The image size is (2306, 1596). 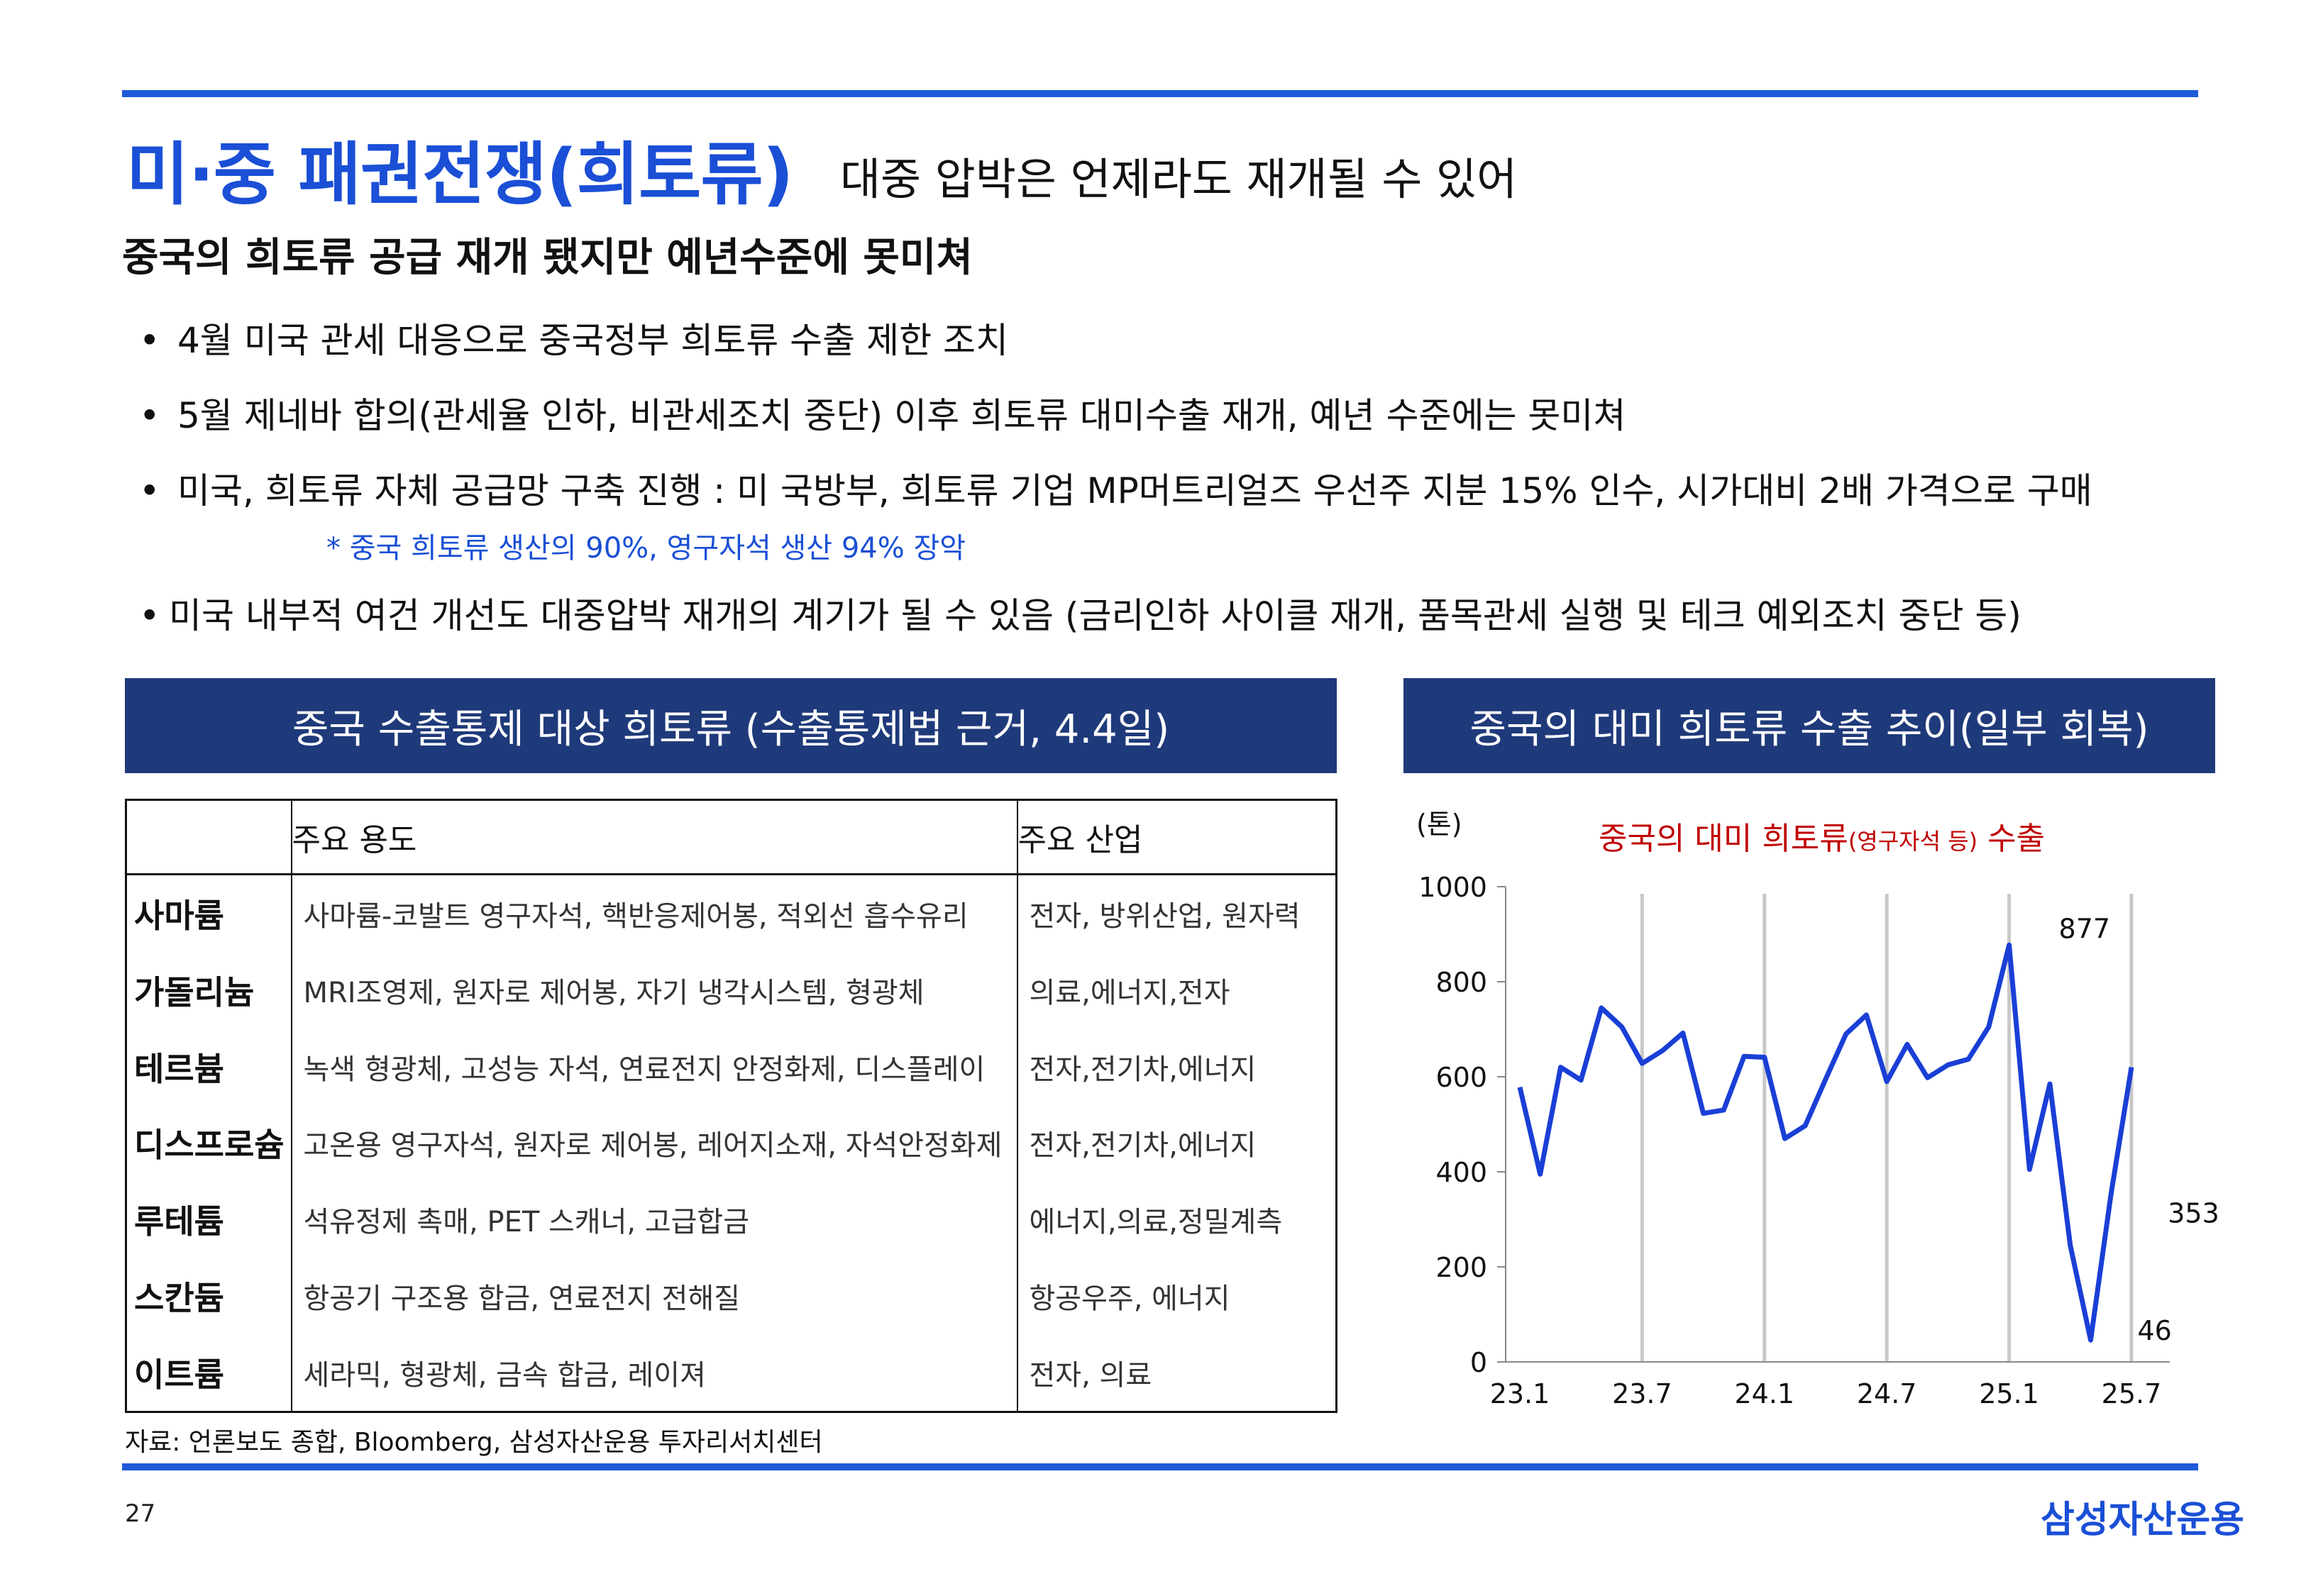 I want to click on header-industry: 주요 산업, so click(x=1177, y=837).